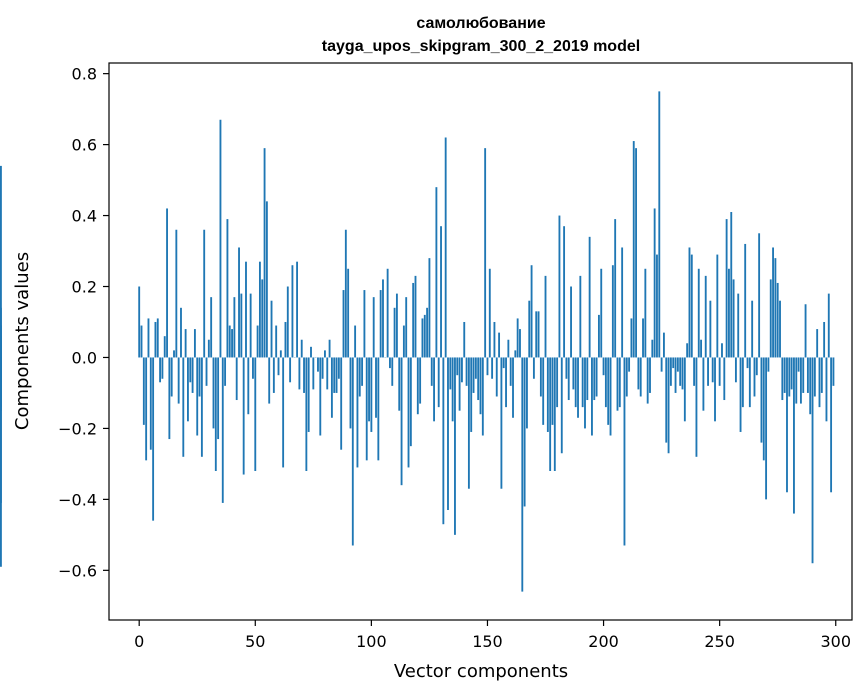 This screenshot has width=867, height=696. I want to click on y-axis-label: Components values, so click(22, 341).